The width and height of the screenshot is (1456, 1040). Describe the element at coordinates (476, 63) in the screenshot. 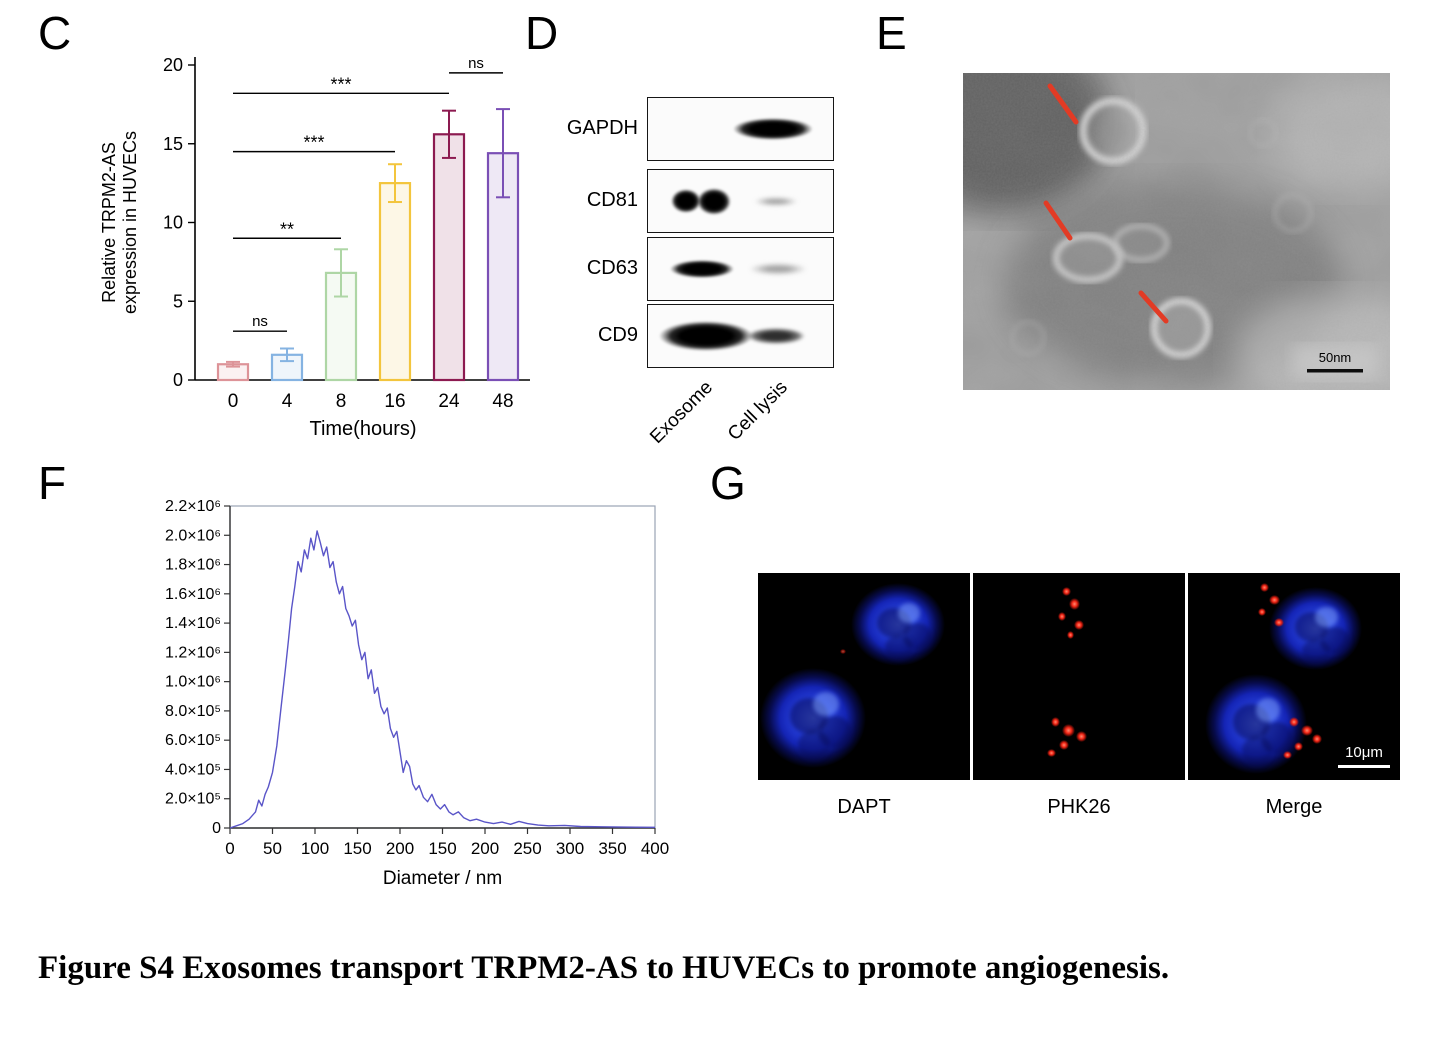

I see `sig-label: ns` at that location.